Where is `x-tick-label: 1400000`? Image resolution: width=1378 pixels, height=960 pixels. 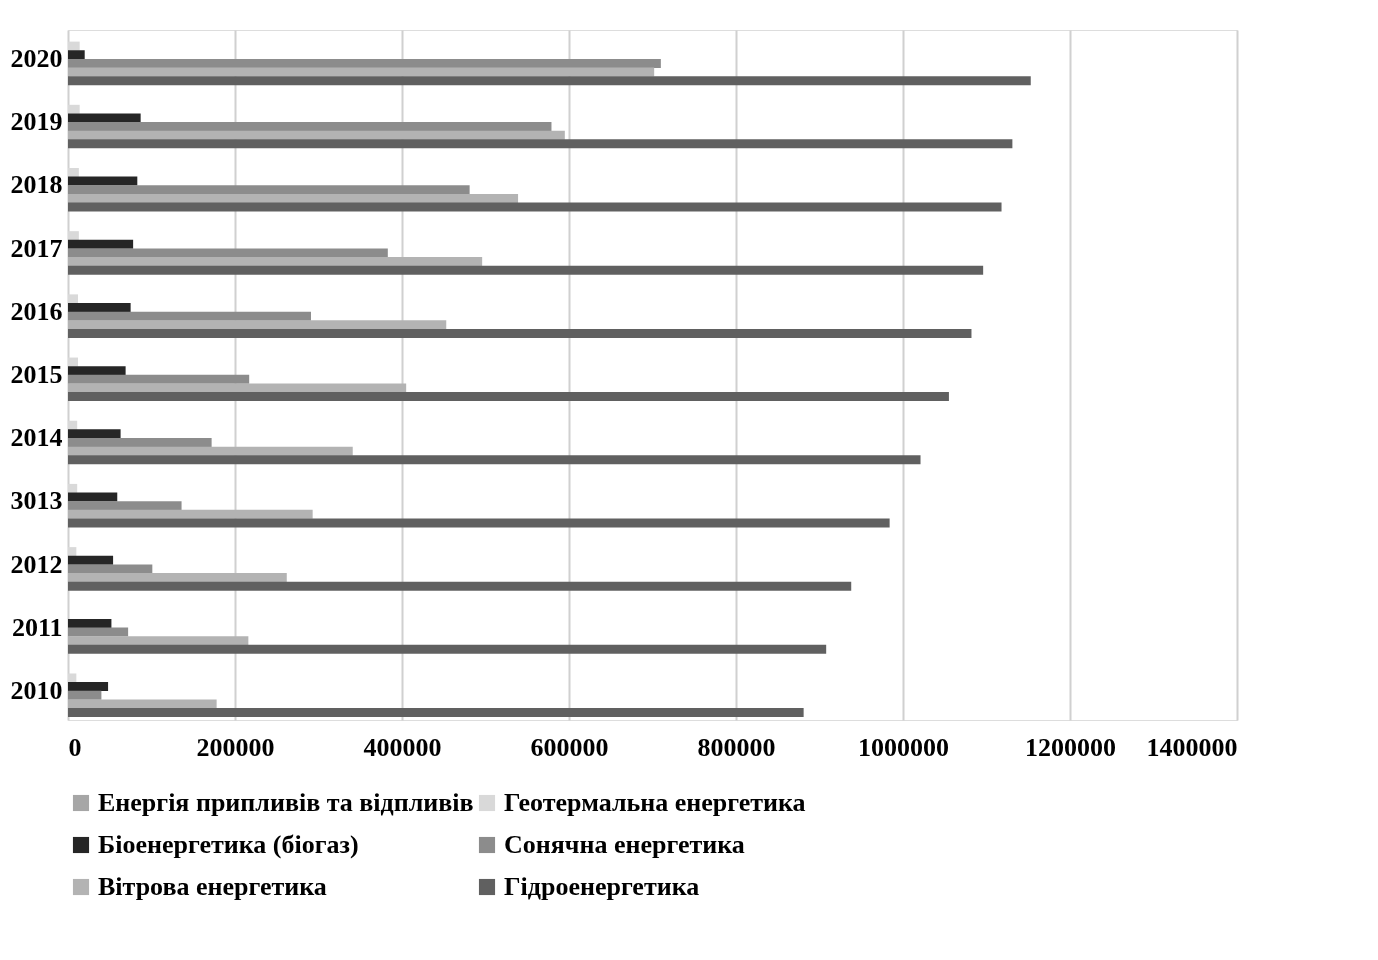 x-tick-label: 1400000 is located at coordinates (1192, 747).